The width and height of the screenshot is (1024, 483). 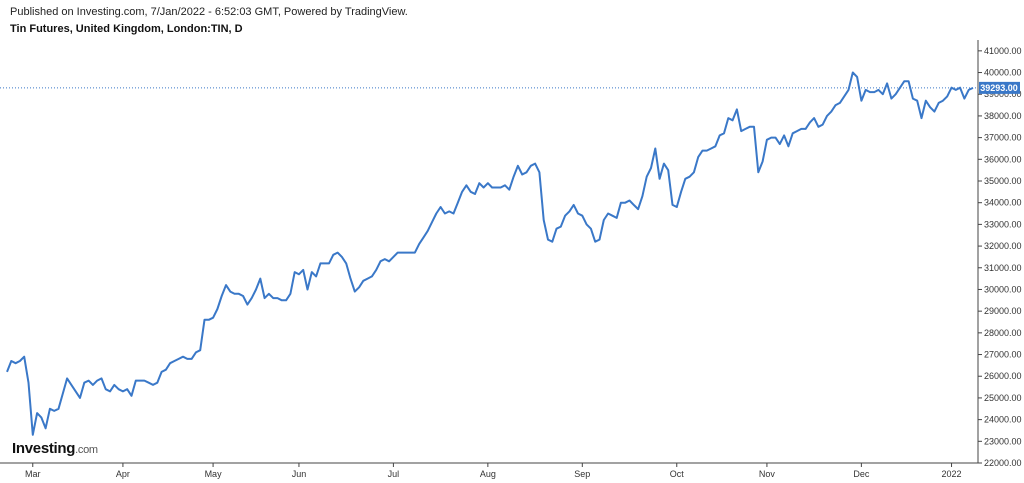 What do you see at coordinates (1003, 159) in the screenshot?
I see `y-tick-label: 36000.00` at bounding box center [1003, 159].